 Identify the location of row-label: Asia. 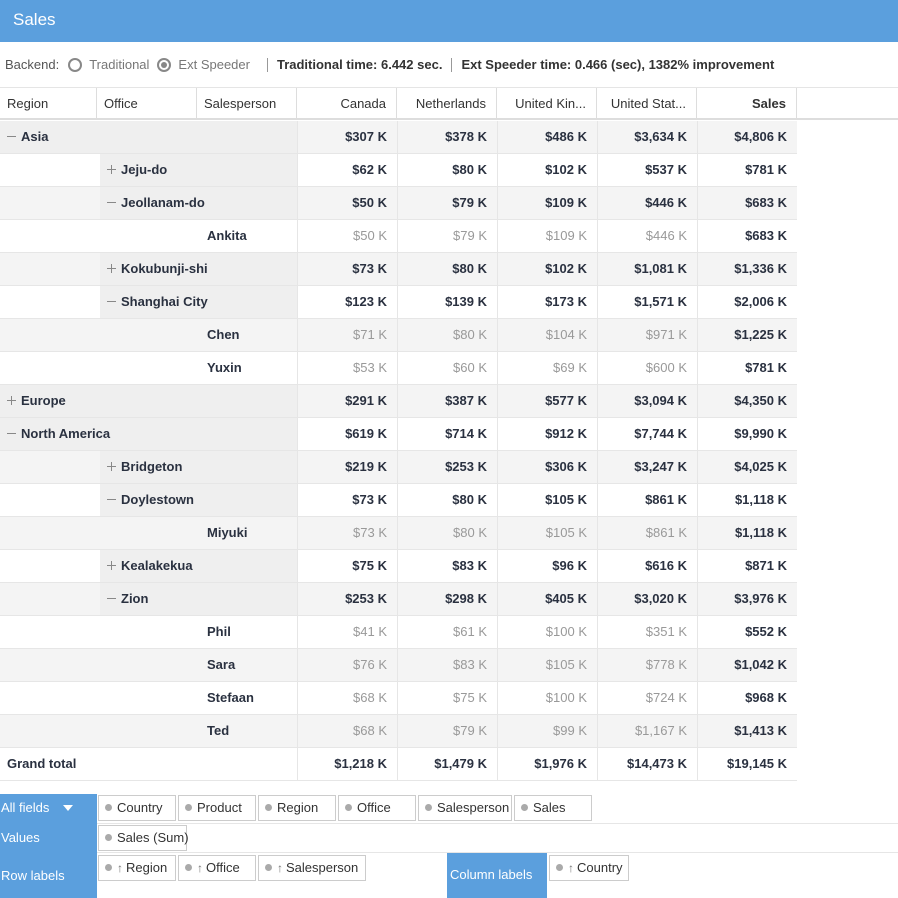
(27, 137).